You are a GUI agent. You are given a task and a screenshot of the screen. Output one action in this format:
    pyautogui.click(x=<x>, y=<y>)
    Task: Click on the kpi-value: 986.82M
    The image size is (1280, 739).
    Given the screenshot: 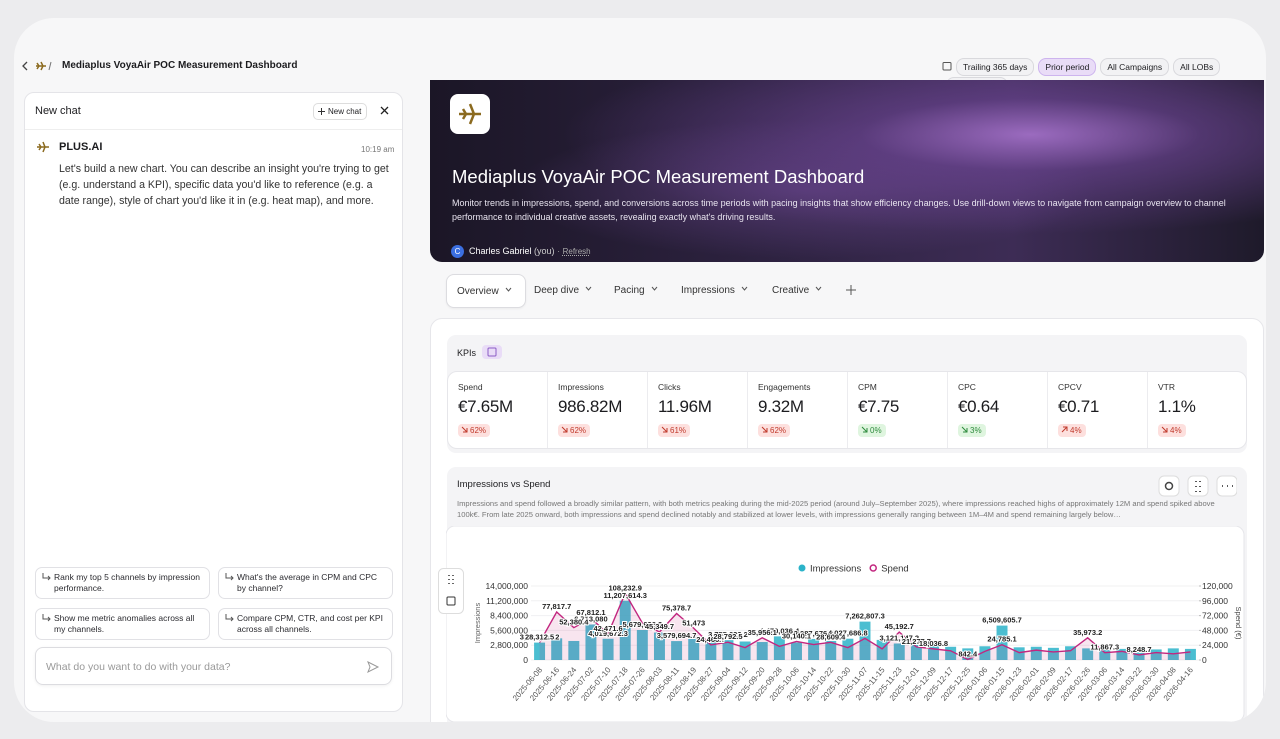 What is the action you would take?
    pyautogui.click(x=590, y=406)
    